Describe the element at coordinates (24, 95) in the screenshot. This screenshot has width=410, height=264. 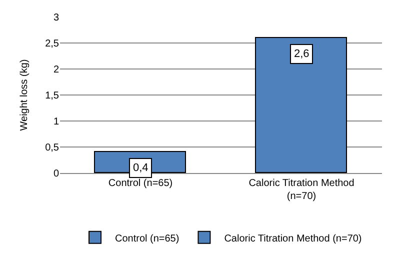
I see `y-axis-title: Weight loss (kg)` at that location.